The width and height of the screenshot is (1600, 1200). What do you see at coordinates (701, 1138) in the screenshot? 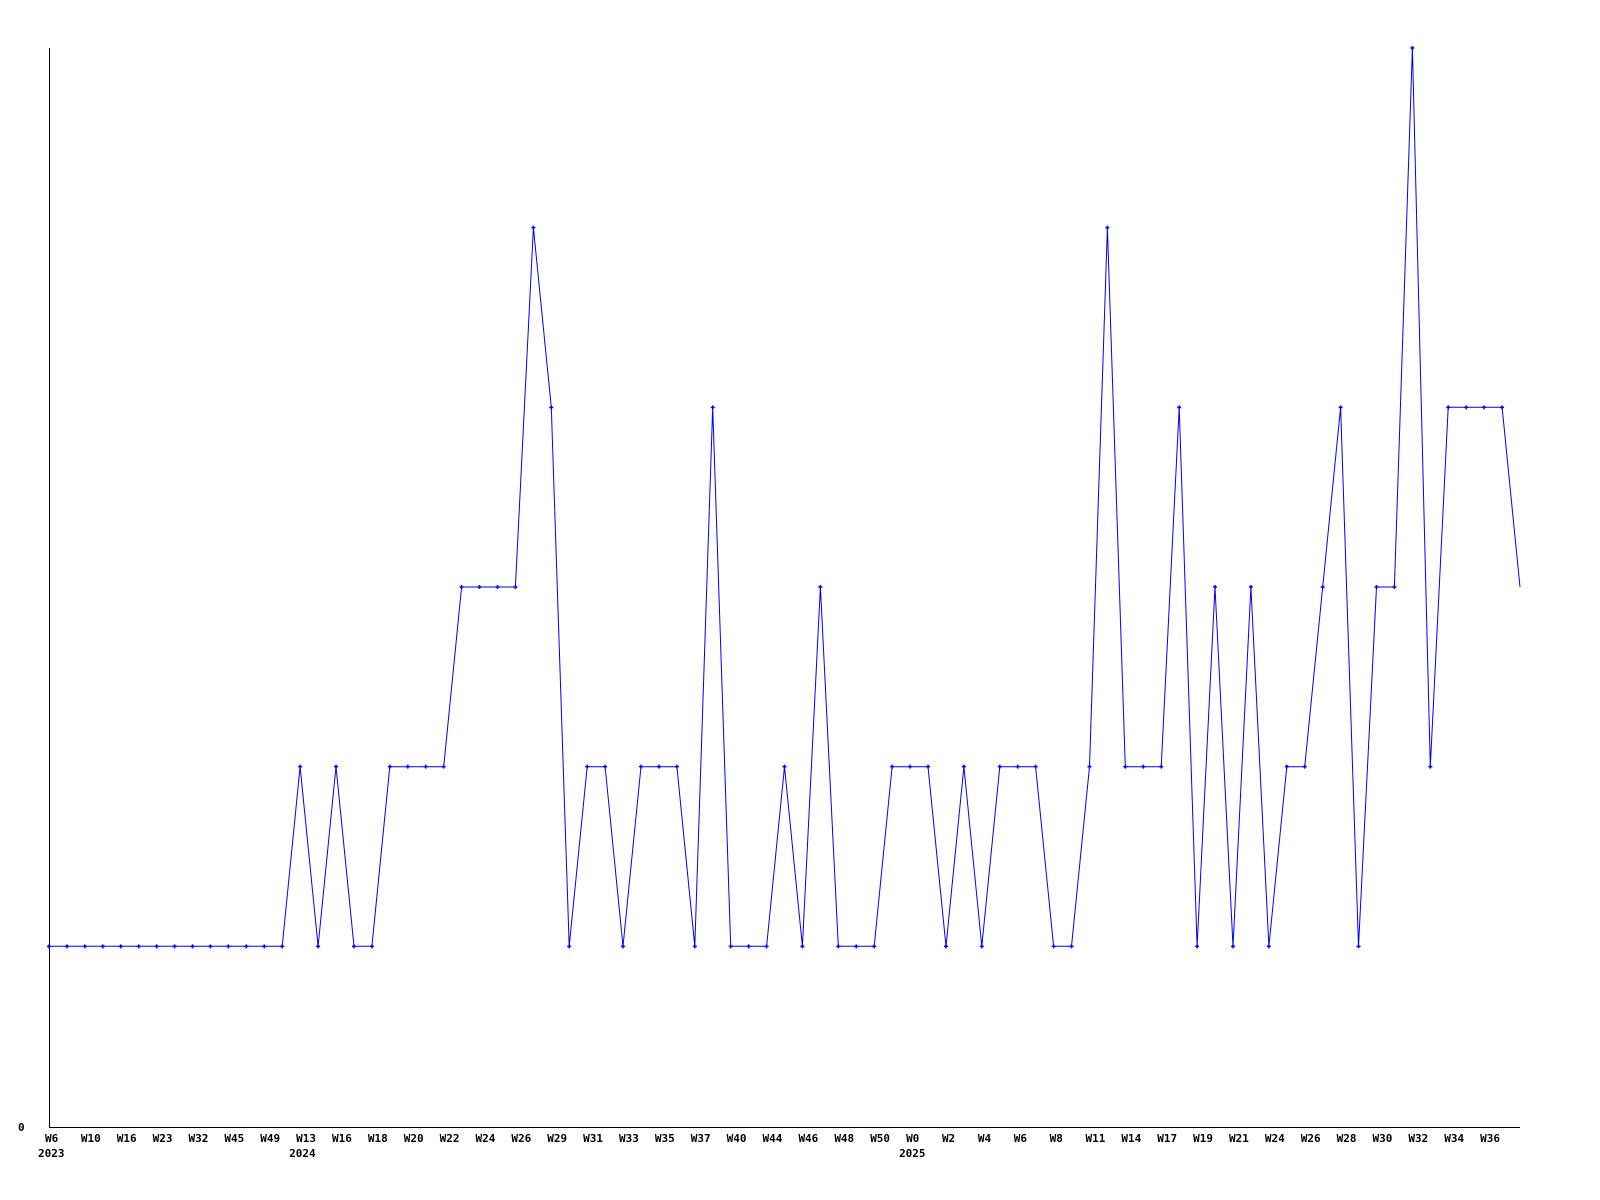
I see `x-tick-label: W37` at bounding box center [701, 1138].